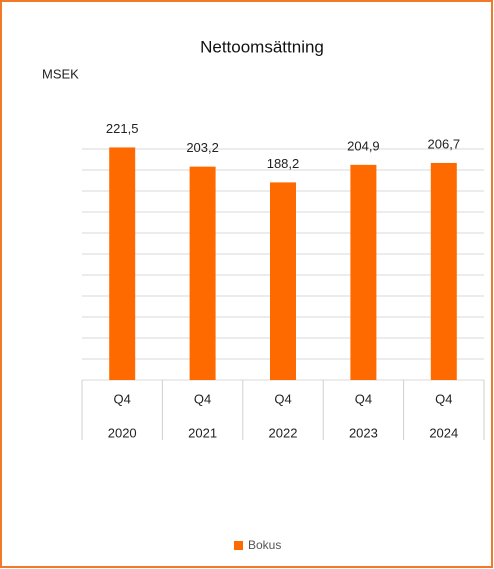  What do you see at coordinates (122, 128) in the screenshot?
I see `data-label: 221,5` at bounding box center [122, 128].